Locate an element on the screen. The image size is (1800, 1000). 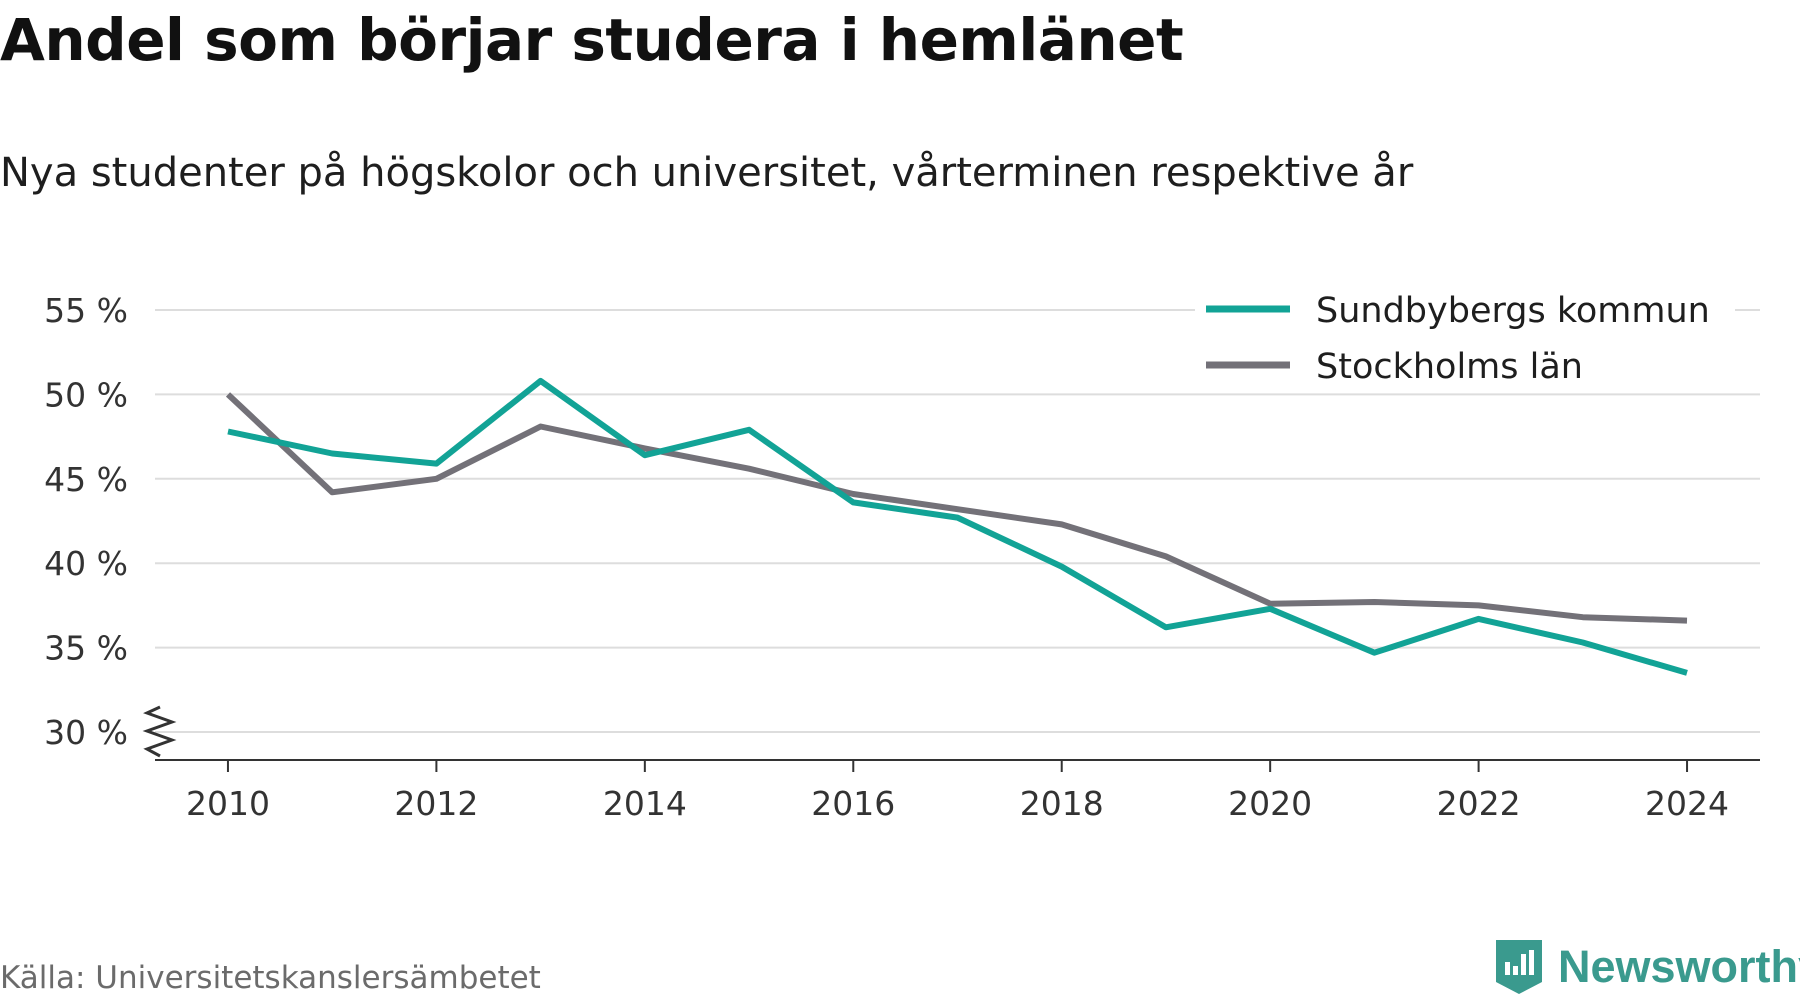
x-tick-label: 2010 is located at coordinates (228, 803).